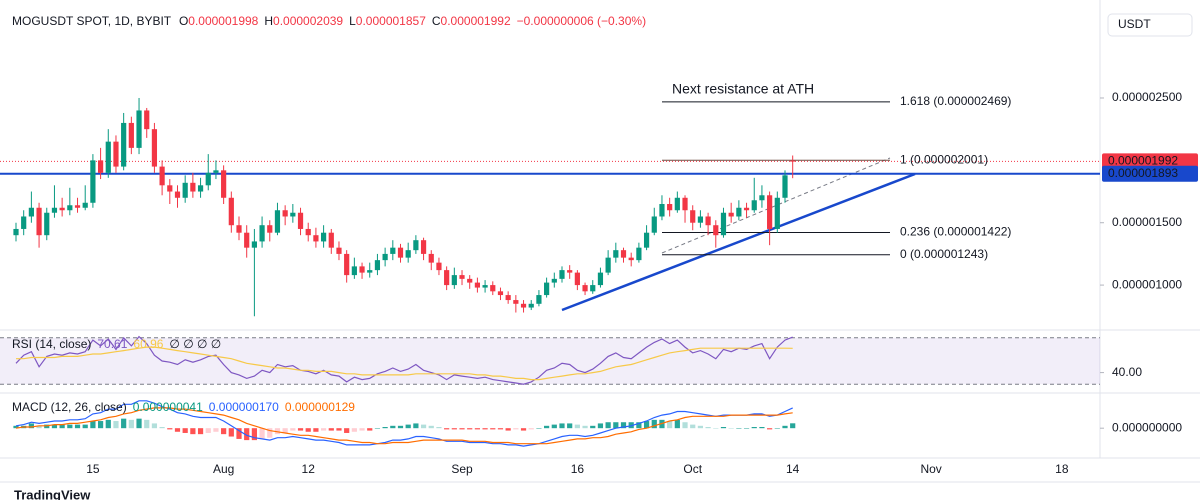 Image resolution: width=1200 pixels, height=500 pixels. I want to click on x-tick-label: Oct, so click(692, 469).